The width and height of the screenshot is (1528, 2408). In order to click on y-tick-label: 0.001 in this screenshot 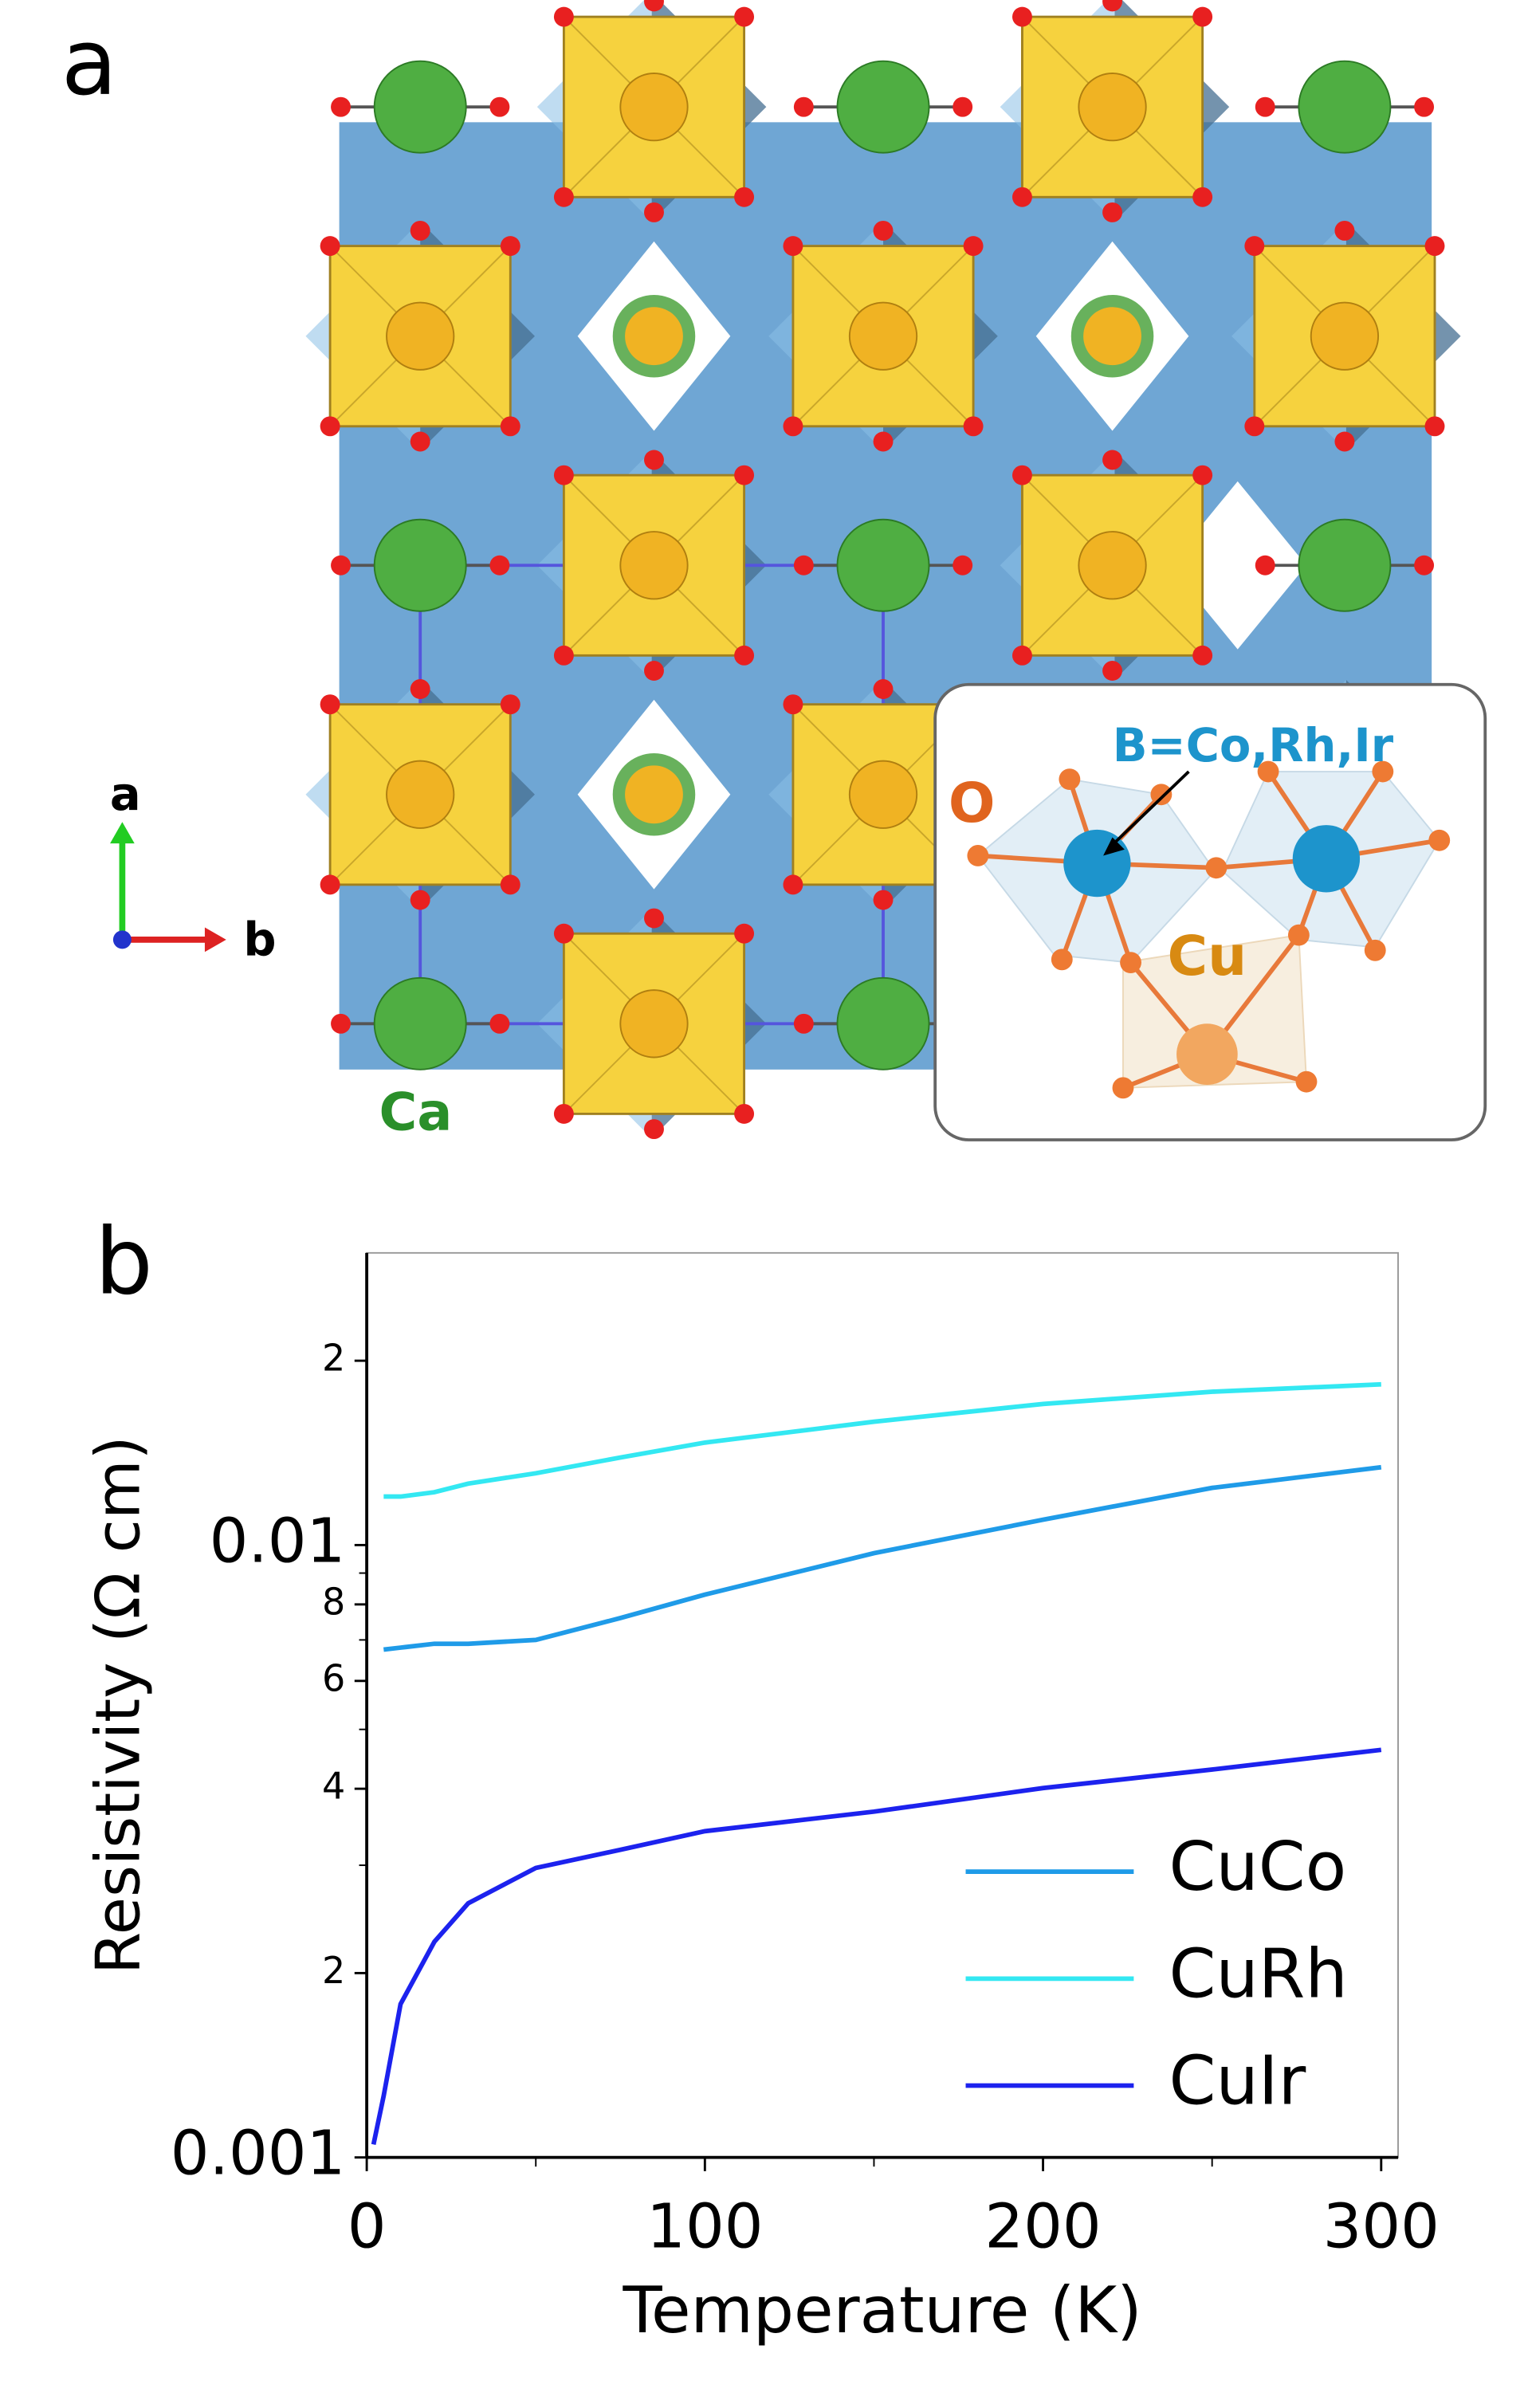, I will do `click(258, 2154)`.